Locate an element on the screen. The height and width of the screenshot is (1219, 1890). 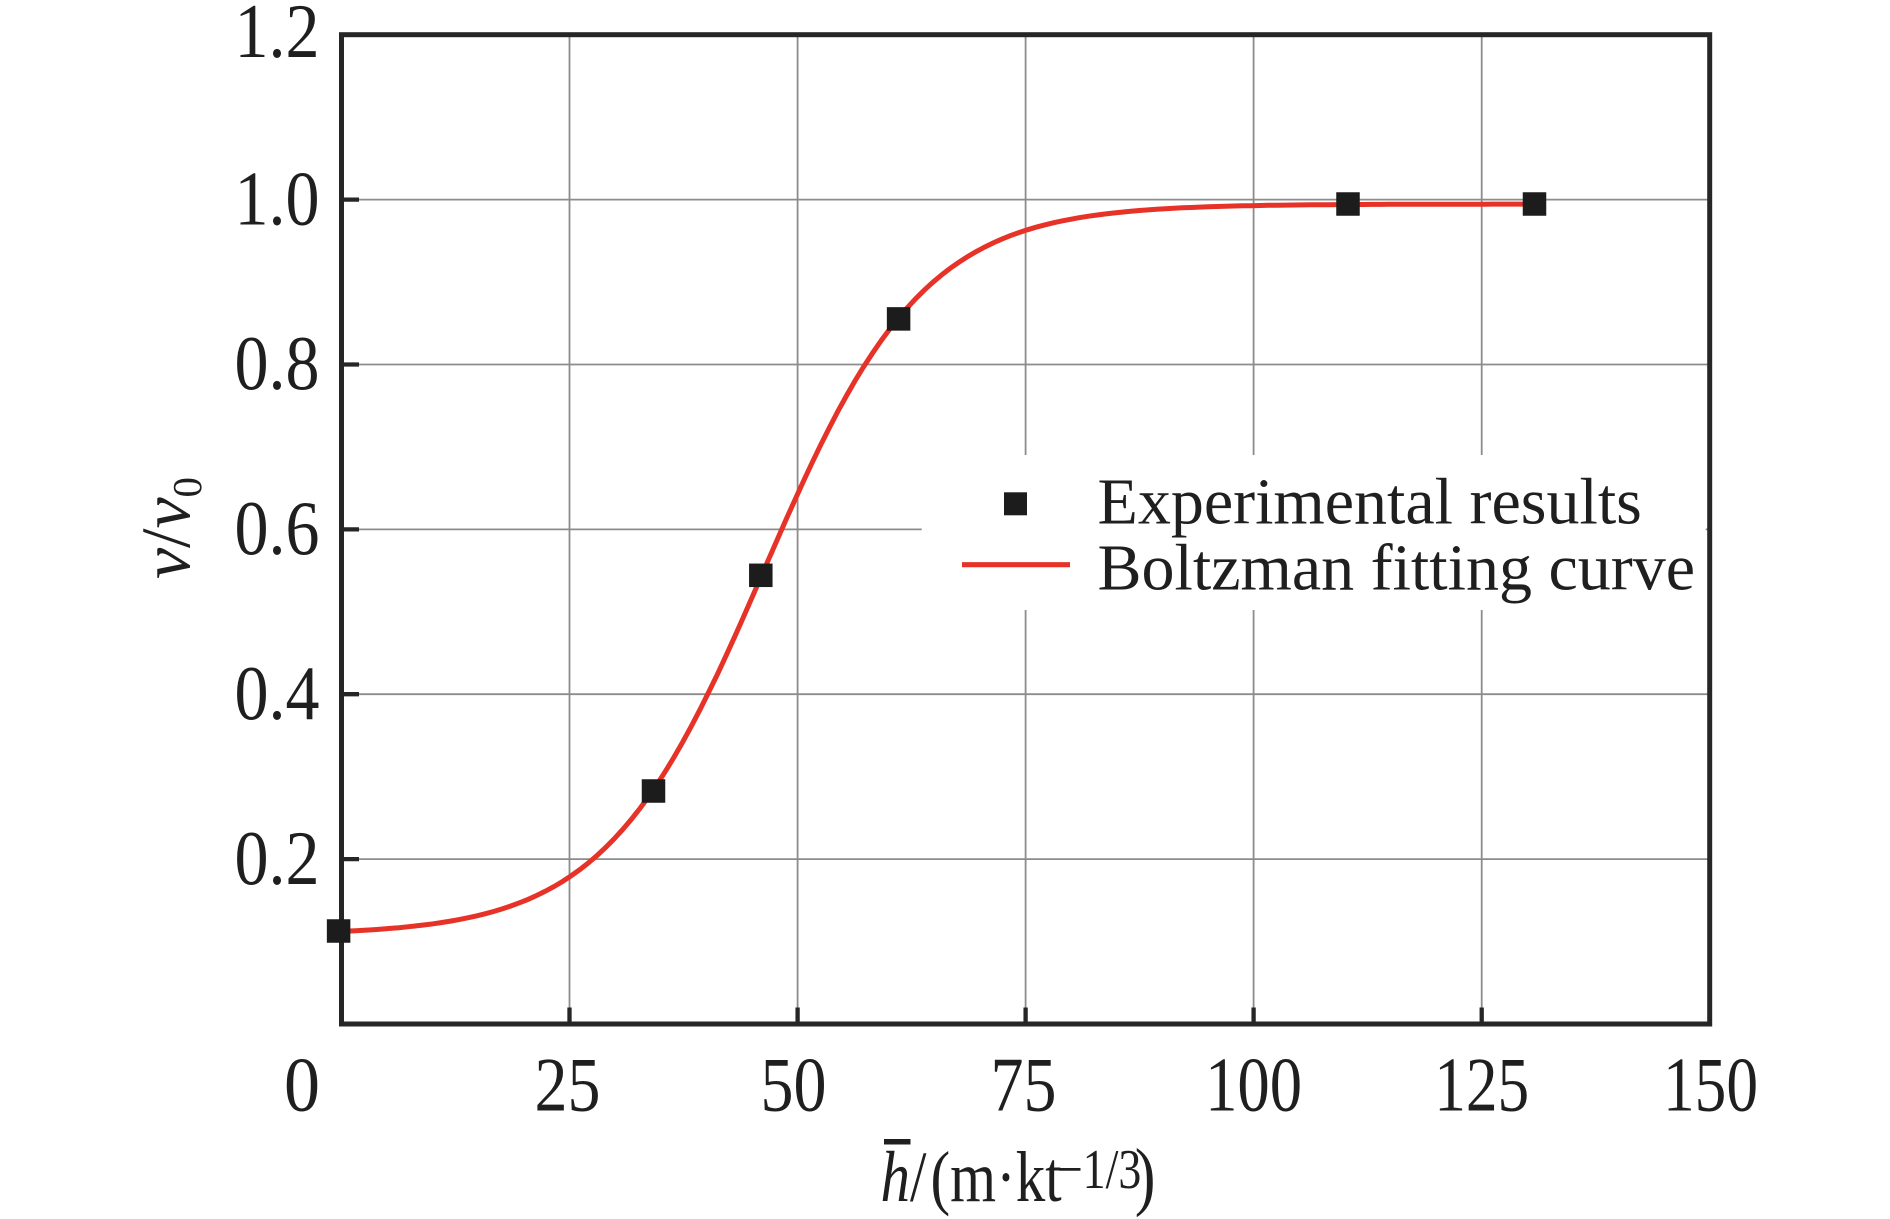
svg-text: 0.2 is located at coordinates (277, 858).